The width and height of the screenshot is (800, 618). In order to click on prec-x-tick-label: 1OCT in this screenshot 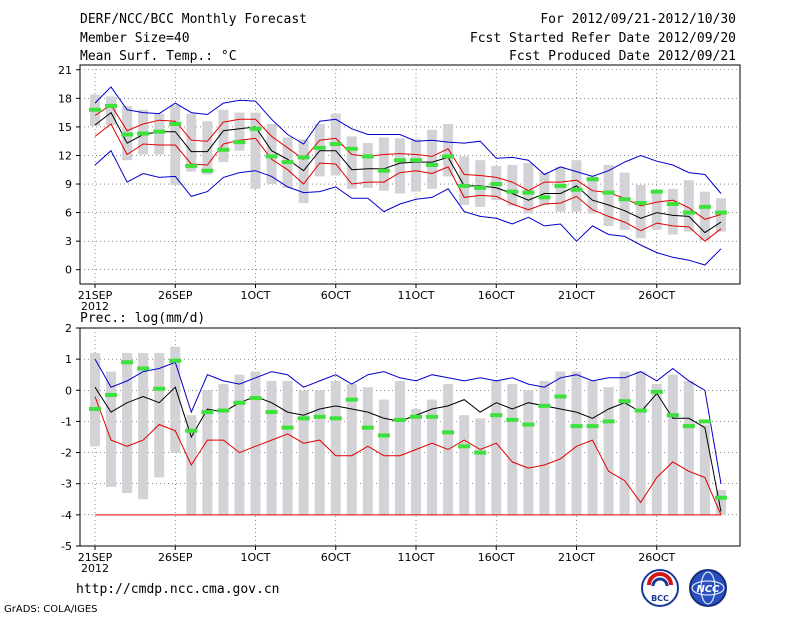, I will do `click(255, 557)`.